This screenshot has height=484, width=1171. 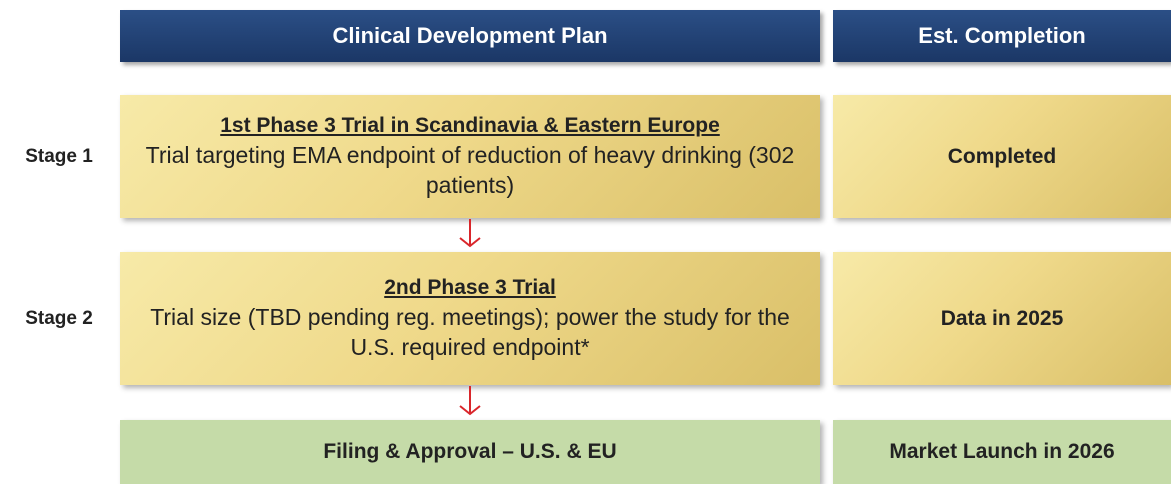 I want to click on plan-header: Clinical Development Plan, so click(x=470, y=36).